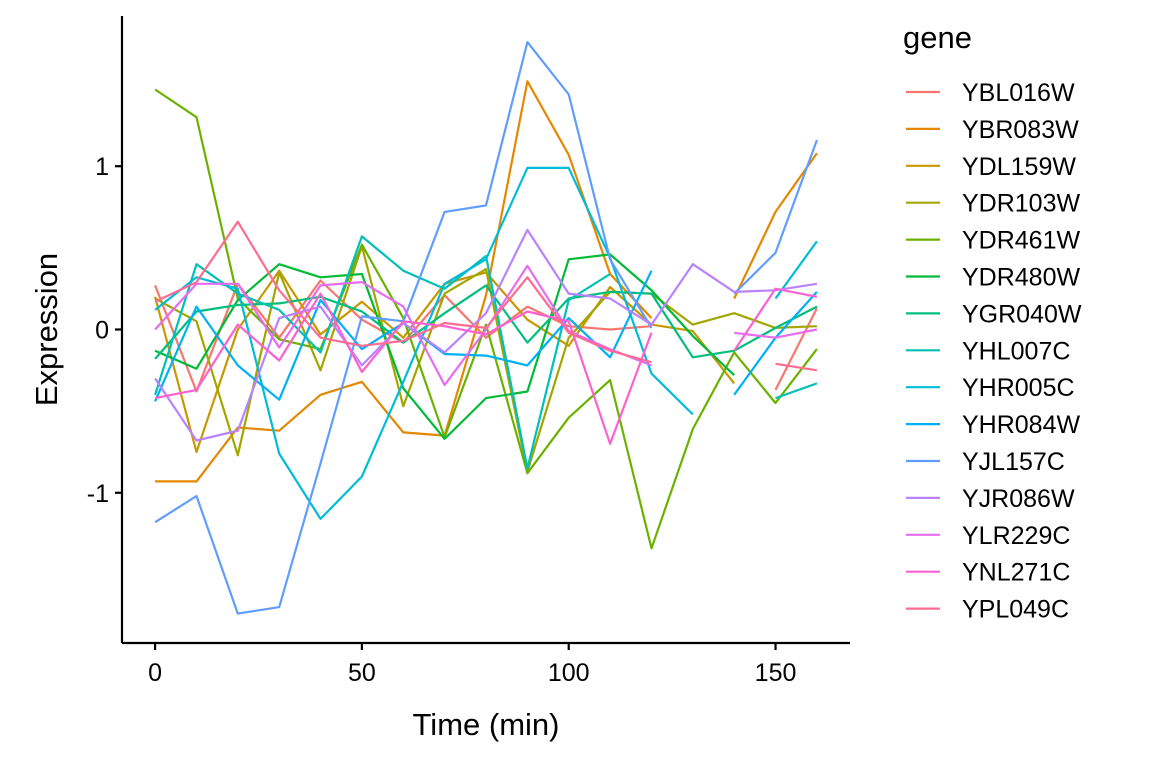 This screenshot has width=1152, height=773. What do you see at coordinates (1016, 573) in the screenshot?
I see `legend-label: YNL271C` at bounding box center [1016, 573].